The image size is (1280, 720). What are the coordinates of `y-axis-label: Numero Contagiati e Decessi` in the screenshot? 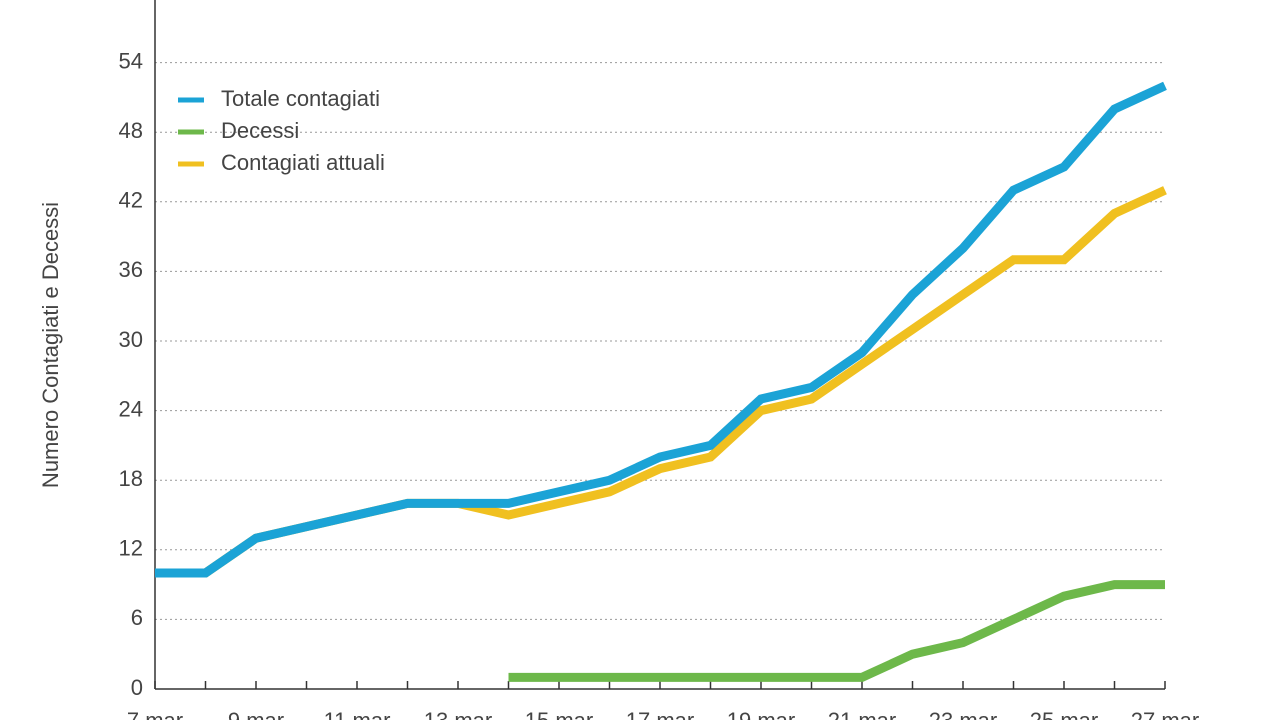 It's located at (50, 345).